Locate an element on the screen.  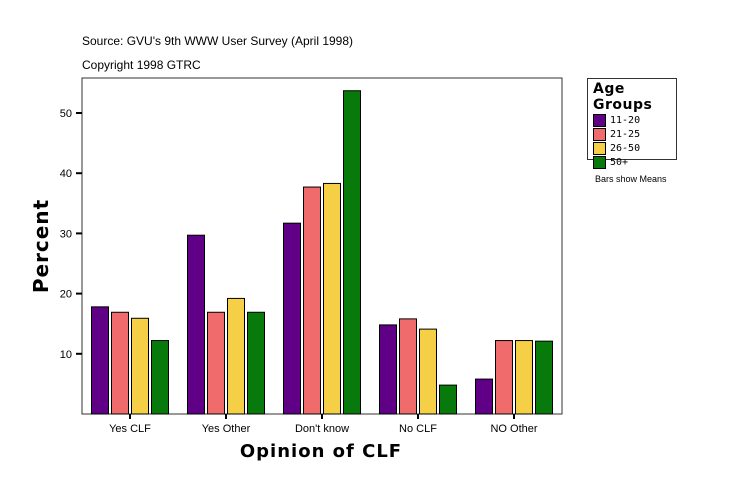
bar-50+-yes-other is located at coordinates (256, 363).